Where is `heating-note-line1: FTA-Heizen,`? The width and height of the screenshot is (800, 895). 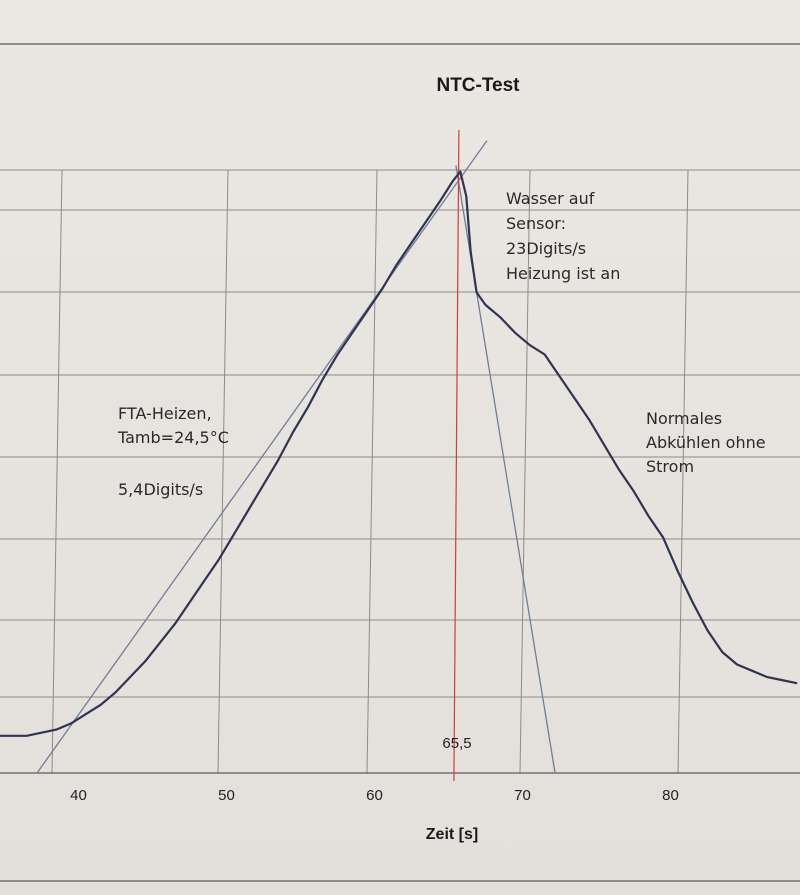
heating-note-line1: FTA-Heizen, is located at coordinates (165, 413).